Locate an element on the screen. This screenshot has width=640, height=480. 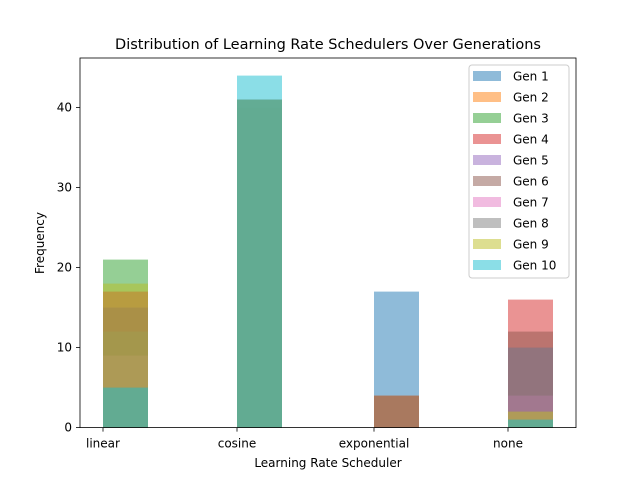
bar-gen-10-cosine is located at coordinates (259, 251).